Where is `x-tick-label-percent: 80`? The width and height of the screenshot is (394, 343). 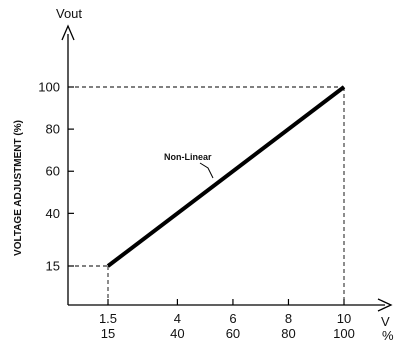
x-tick-label-percent: 80 is located at coordinates (288, 333).